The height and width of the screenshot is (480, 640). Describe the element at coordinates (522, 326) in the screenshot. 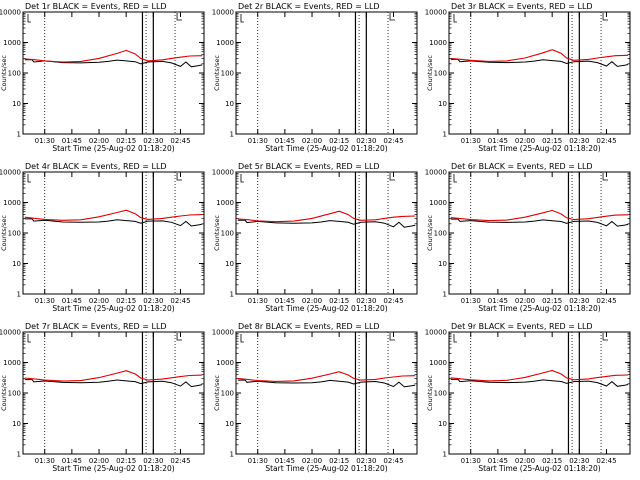

I see `panel-title: Det 9r BLACK = Events, RED = LLD` at that location.